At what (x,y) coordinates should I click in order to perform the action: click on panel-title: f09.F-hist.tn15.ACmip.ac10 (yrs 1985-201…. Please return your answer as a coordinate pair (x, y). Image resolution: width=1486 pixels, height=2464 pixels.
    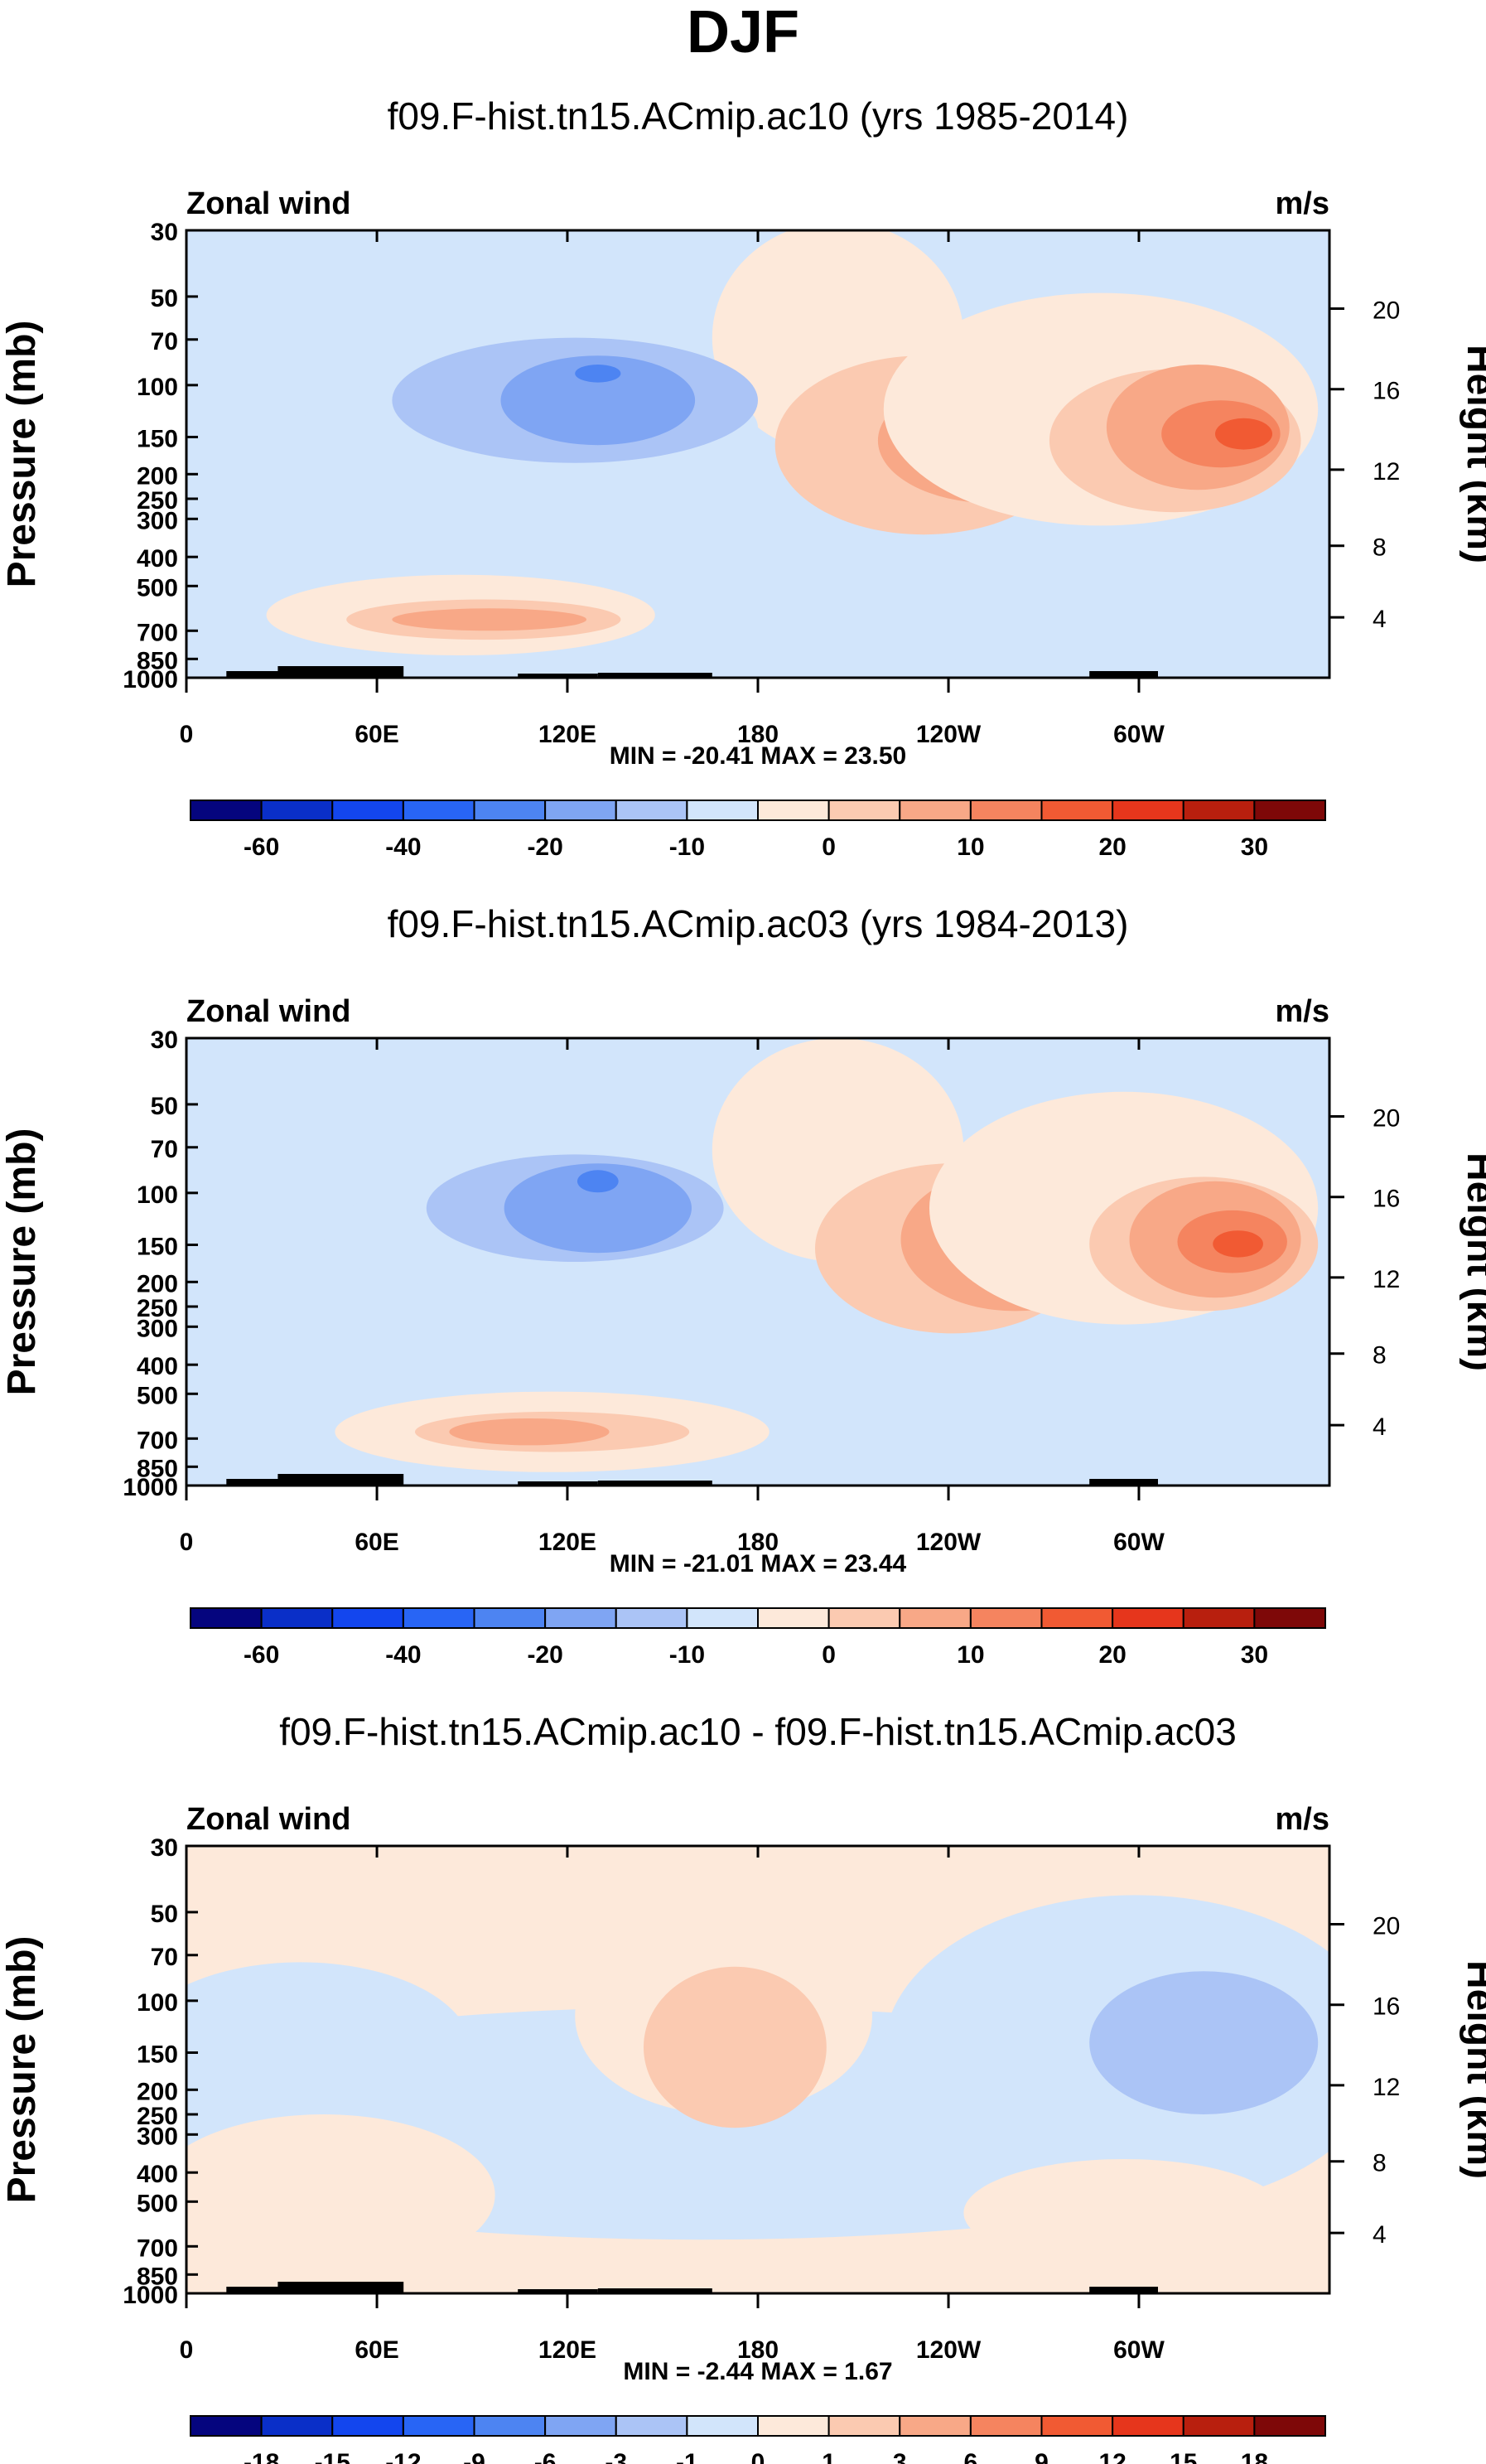
    Looking at the image, I should click on (758, 116).